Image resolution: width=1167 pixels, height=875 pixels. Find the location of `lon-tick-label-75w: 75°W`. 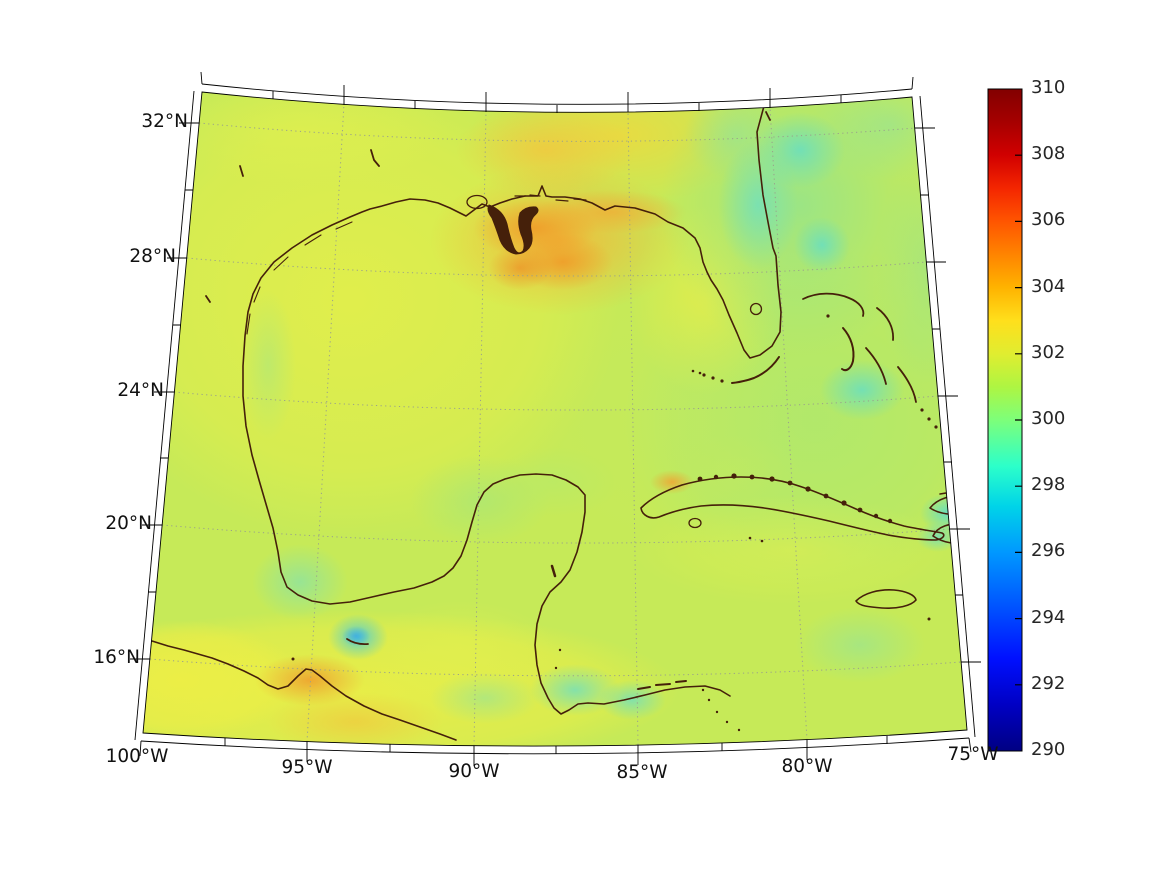

lon-tick-label-75w: 75°W is located at coordinates (973, 754).